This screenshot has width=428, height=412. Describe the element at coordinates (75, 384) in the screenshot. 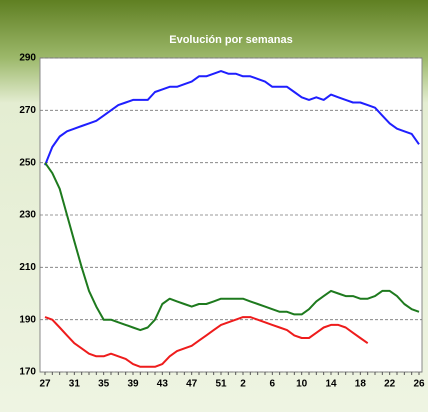

I see `x-tick-label: 31` at that location.